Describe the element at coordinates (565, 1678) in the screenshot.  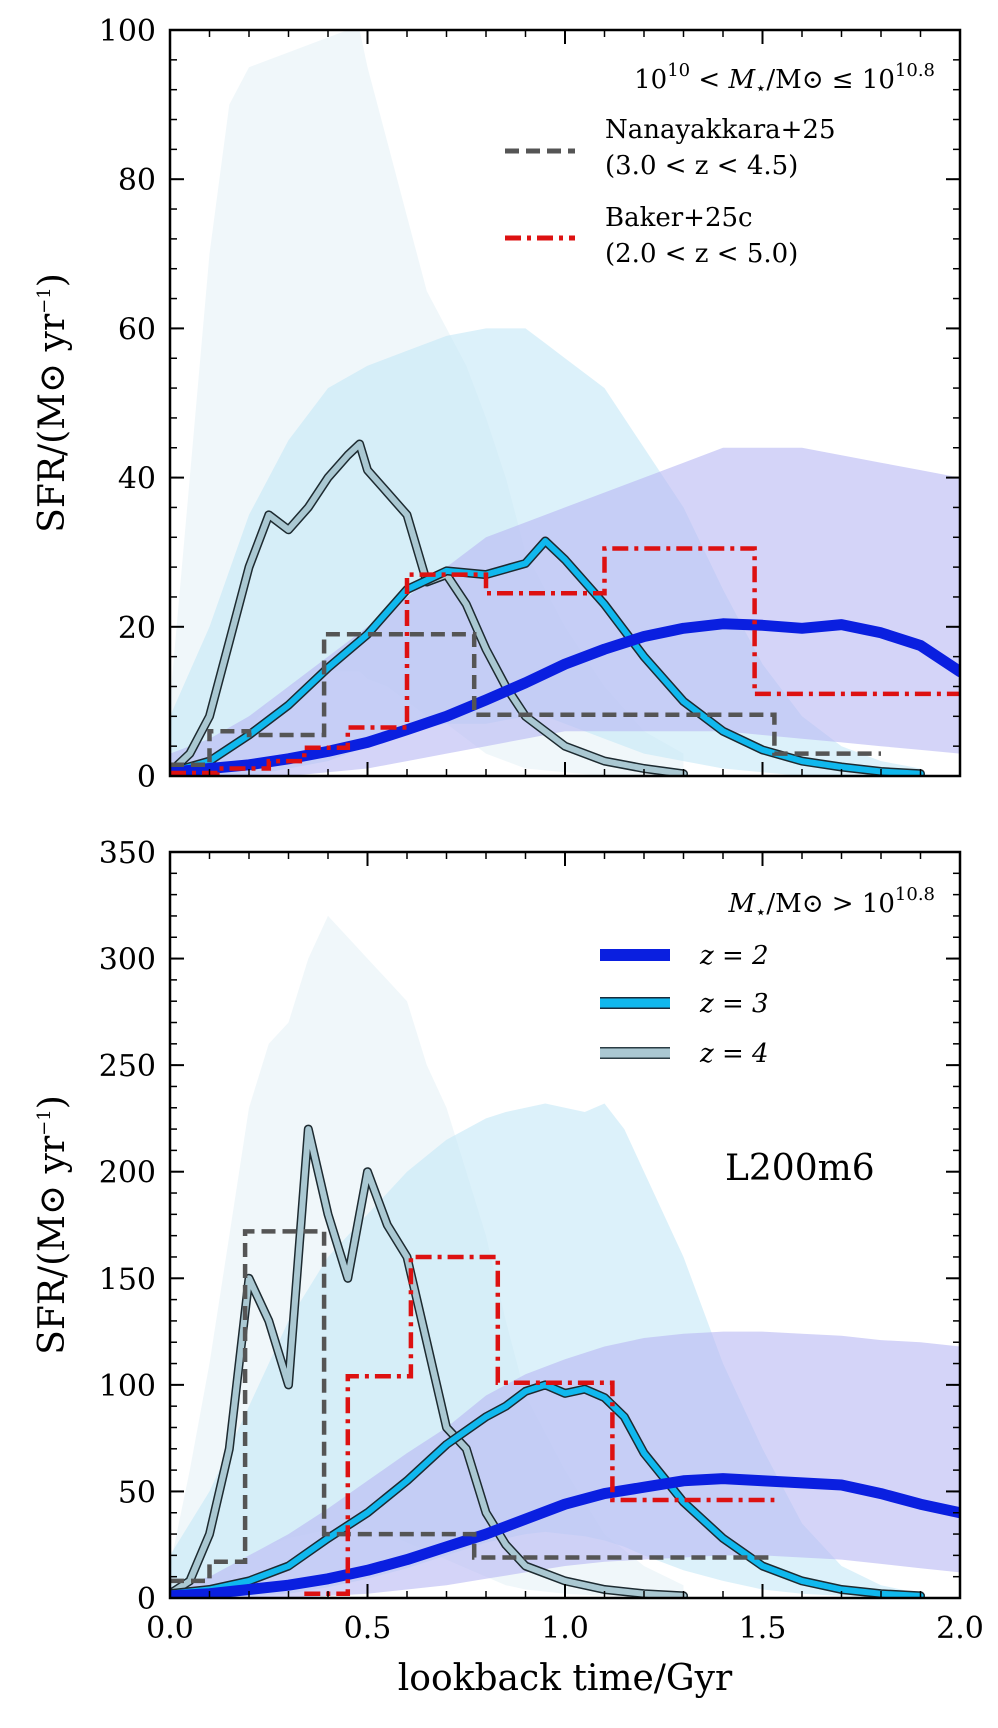
I see `xlabel: lookback time/Gyr` at that location.